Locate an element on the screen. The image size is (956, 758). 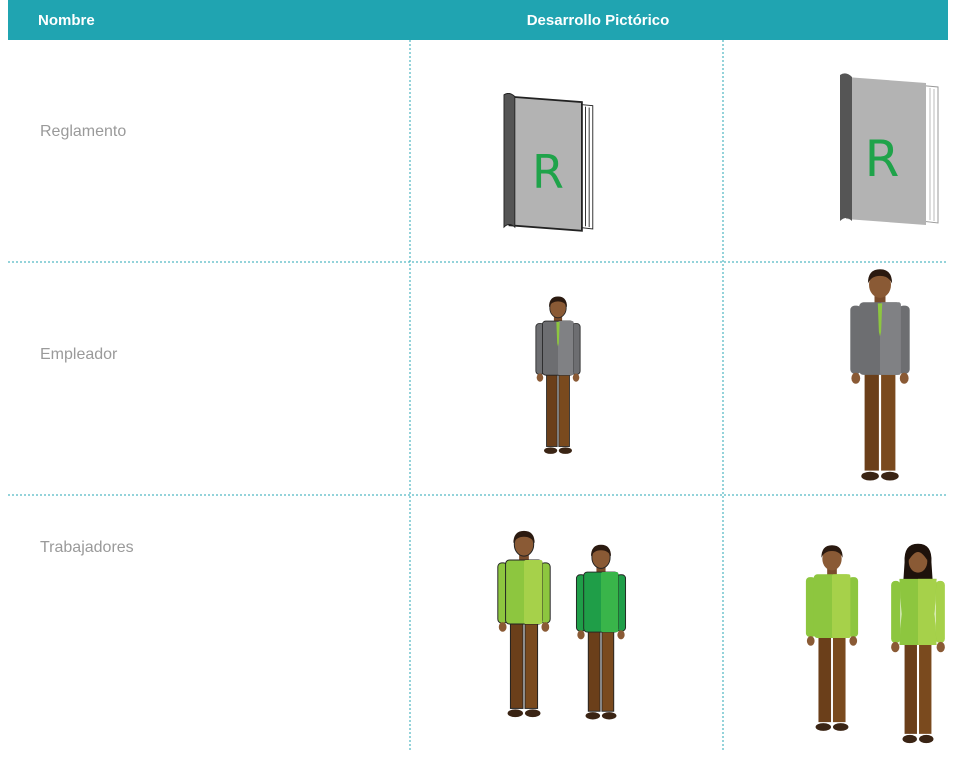
header-name: Nombre is located at coordinates (66, 20).